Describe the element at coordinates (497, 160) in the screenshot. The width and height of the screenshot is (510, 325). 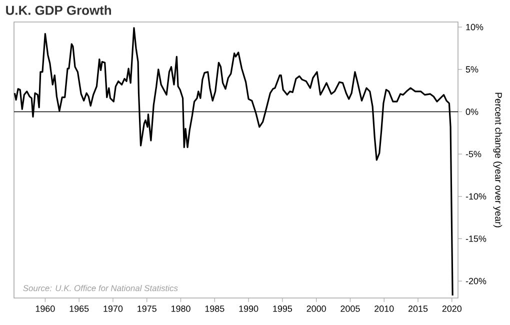
I see `y-axis-title: Percent change (year over year)` at that location.